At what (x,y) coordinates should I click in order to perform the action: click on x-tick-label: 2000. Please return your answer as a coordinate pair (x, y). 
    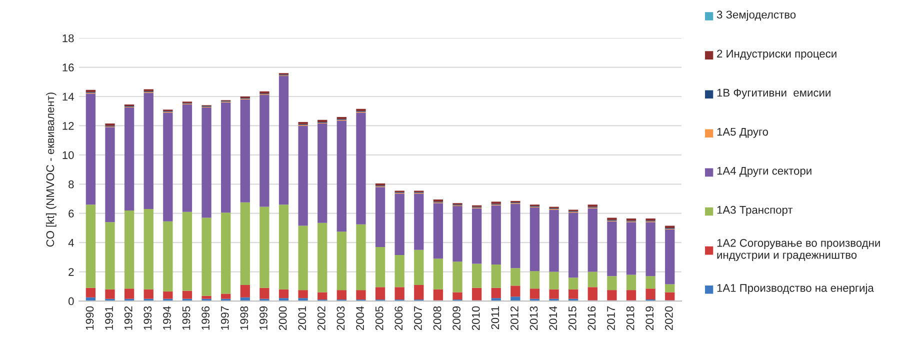
    Looking at the image, I should click on (282, 318).